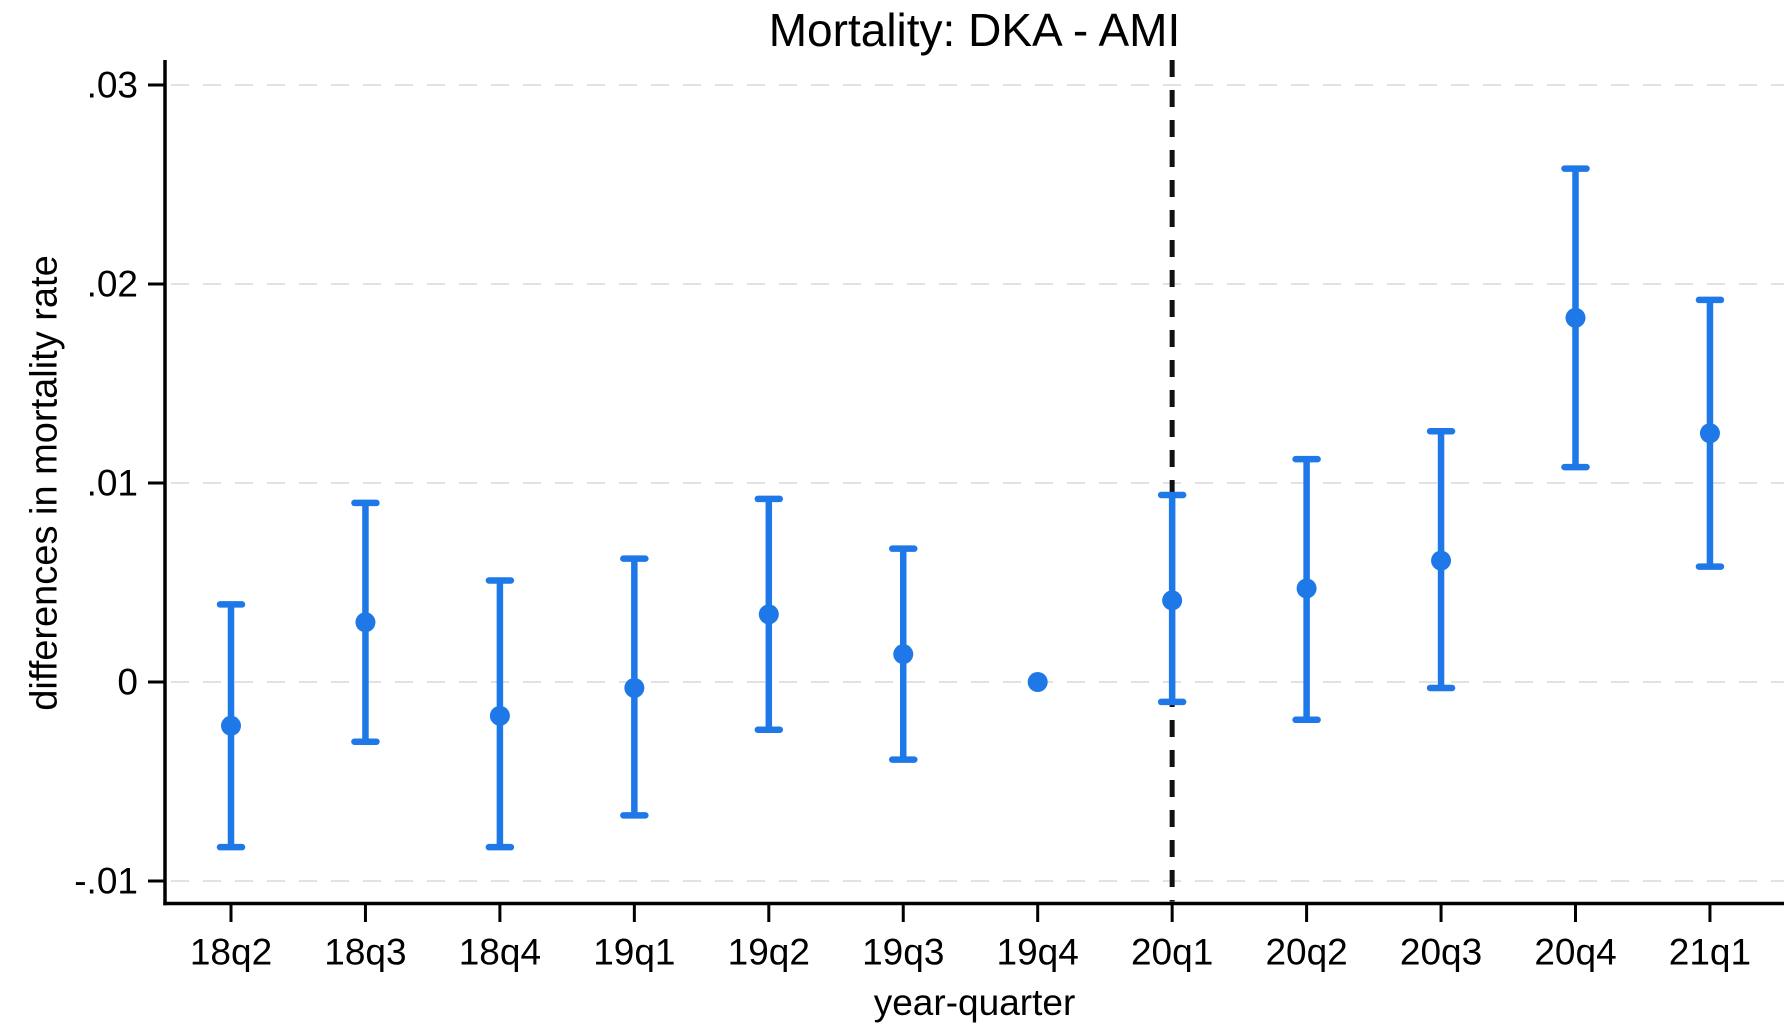  I want to click on data-point-18q2, so click(231, 725).